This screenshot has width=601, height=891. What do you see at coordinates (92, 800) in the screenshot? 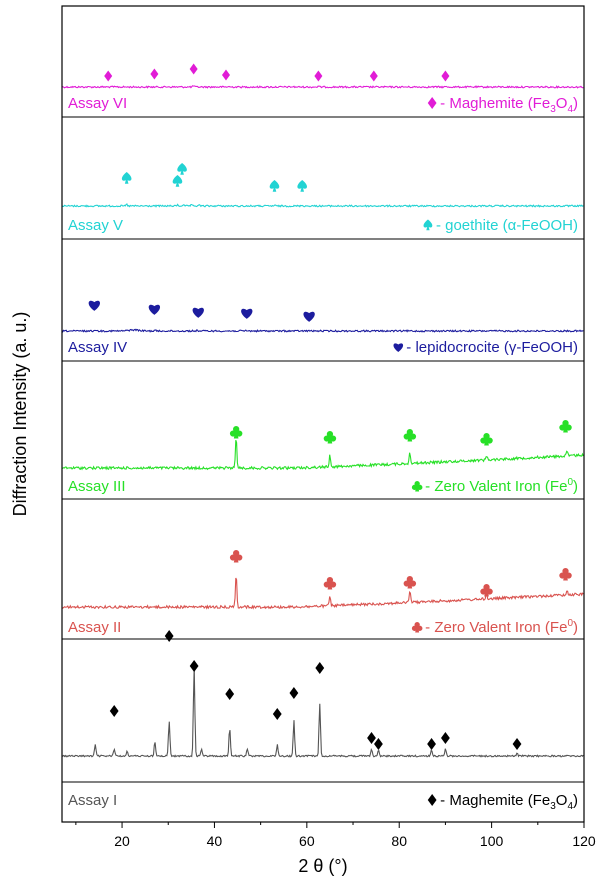
I see `series-name-label: Assay I` at bounding box center [92, 800].